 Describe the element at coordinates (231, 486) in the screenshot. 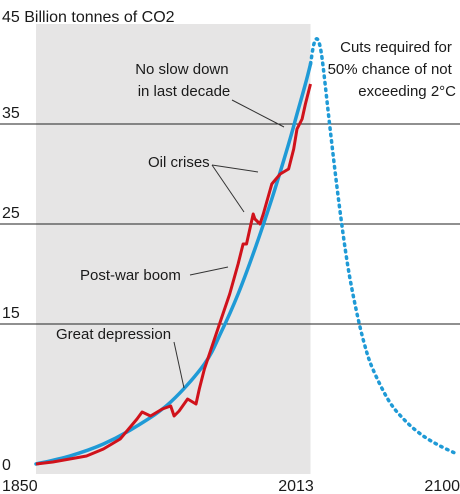

I see `x-tick-labels: 1850 2013 2100` at that location.